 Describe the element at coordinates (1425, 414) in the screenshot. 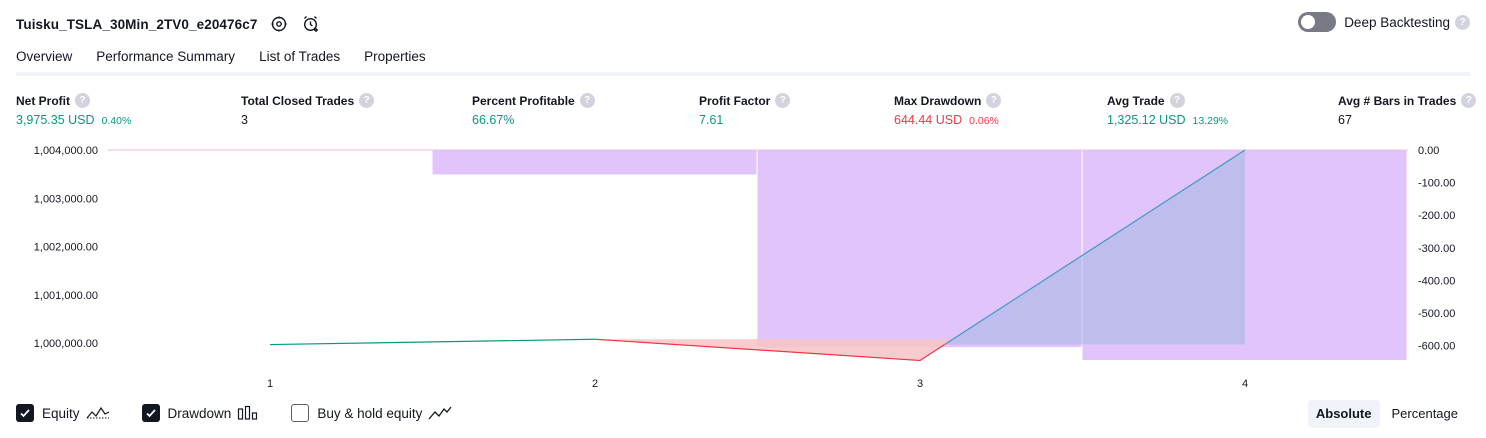

I see `mode-percentage: Percentage` at that location.